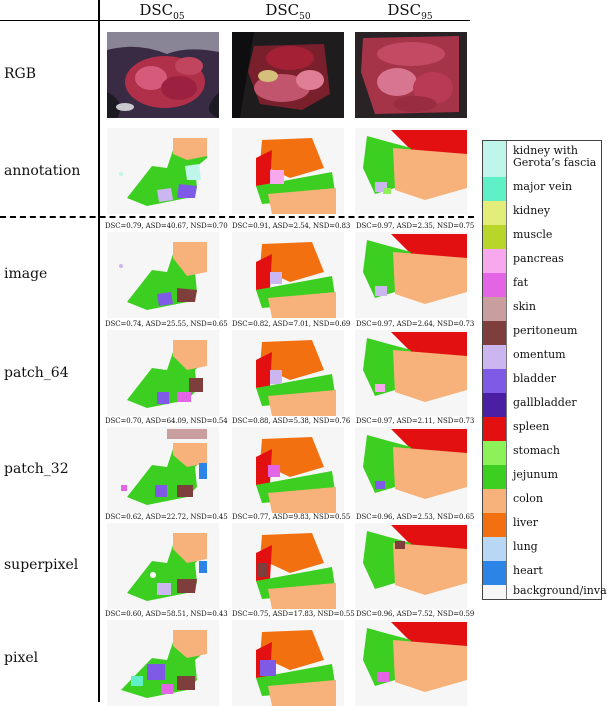  What do you see at coordinates (528, 498) in the screenshot?
I see `legend-label: colon` at bounding box center [528, 498].